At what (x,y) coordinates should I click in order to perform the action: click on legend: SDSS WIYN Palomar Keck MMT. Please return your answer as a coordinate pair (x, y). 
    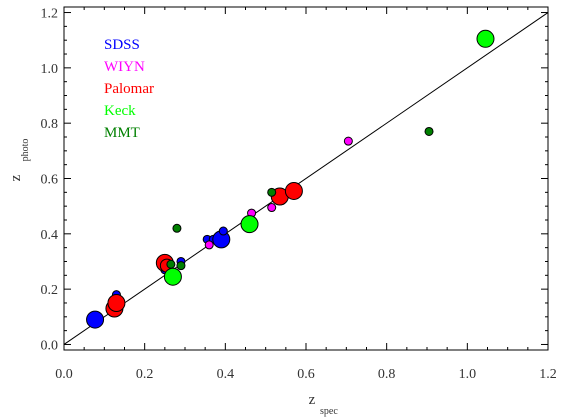
    Looking at the image, I should click on (129, 89).